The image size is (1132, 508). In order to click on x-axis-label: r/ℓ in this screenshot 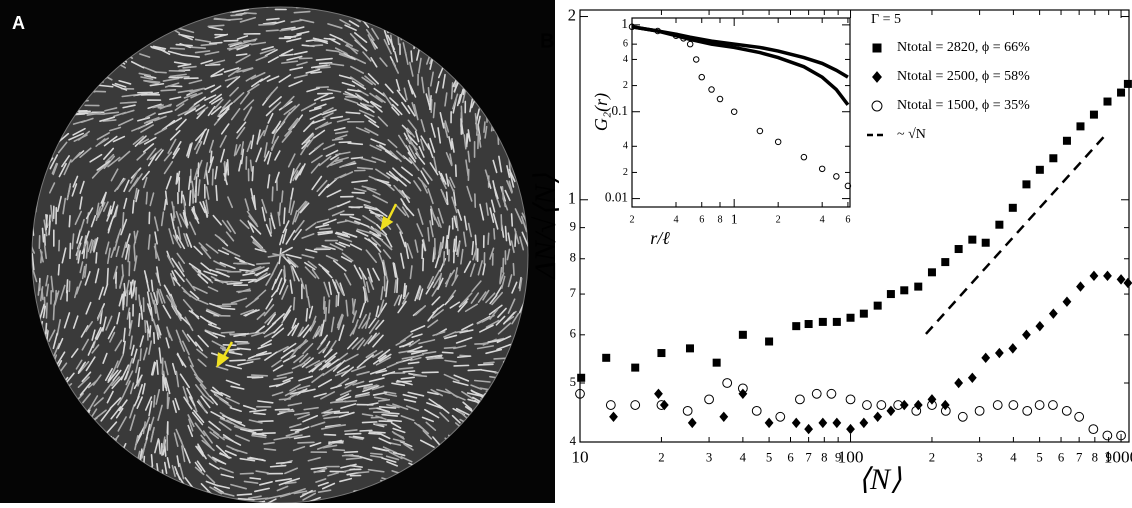, I will do `click(660, 238)`.